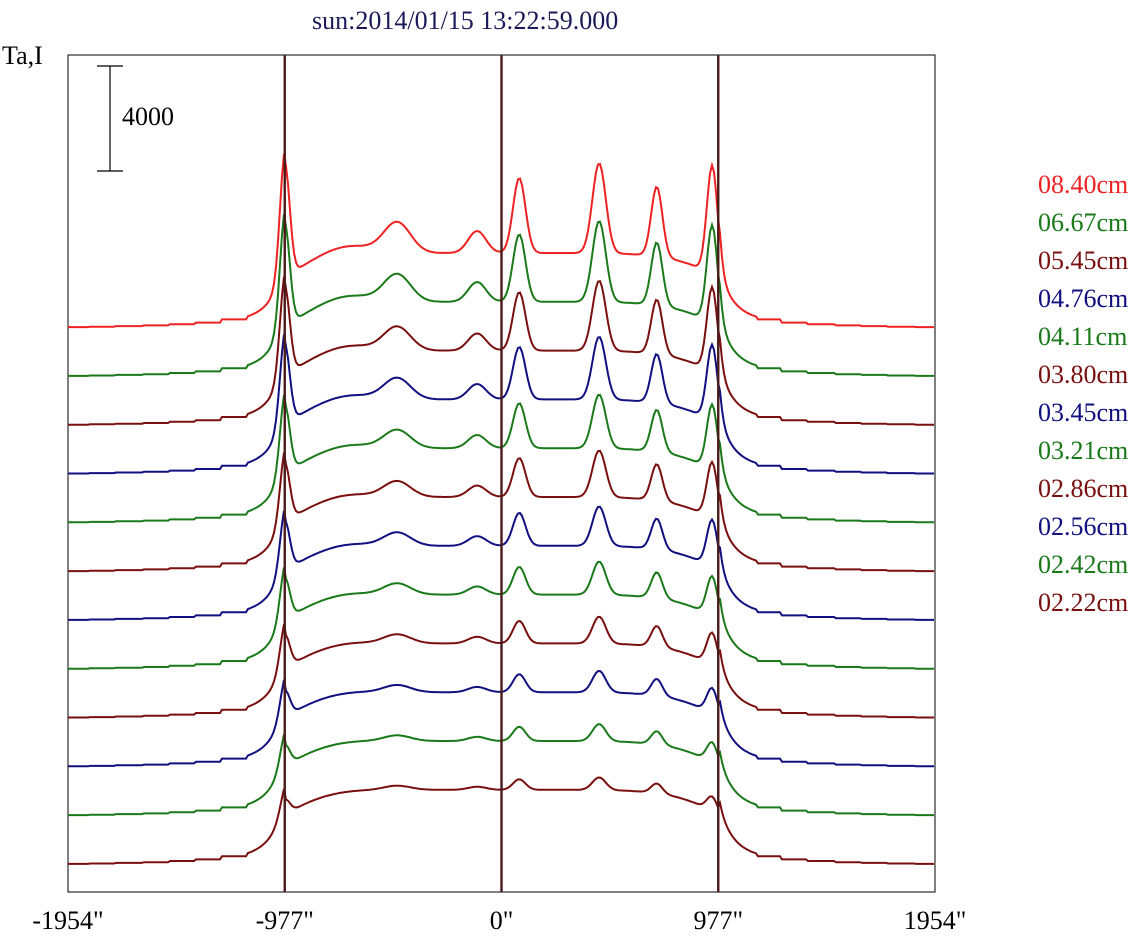 The image size is (1147, 941). Describe the element at coordinates (1083, 564) in the screenshot. I see `legend-item-10: 02.42cm` at that location.